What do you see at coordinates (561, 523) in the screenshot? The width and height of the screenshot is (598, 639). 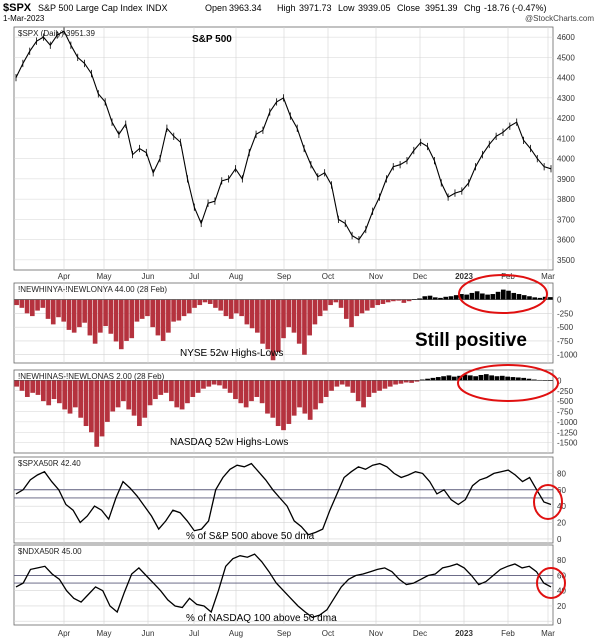 I see `y-tick-label: 20` at bounding box center [561, 523].